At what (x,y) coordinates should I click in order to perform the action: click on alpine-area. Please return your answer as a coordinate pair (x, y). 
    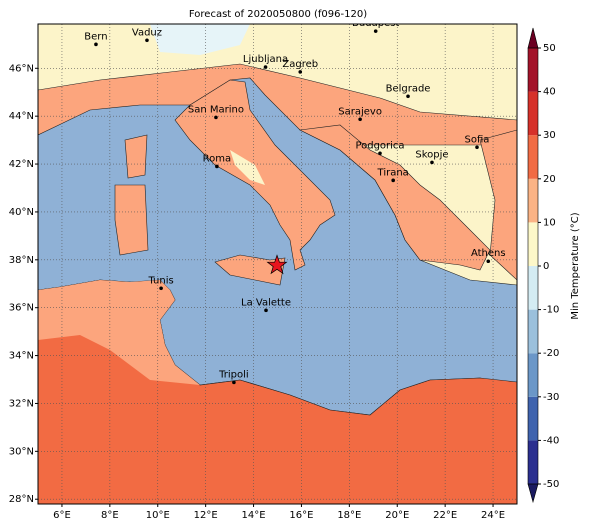
    Looking at the image, I should click on (200, 39).